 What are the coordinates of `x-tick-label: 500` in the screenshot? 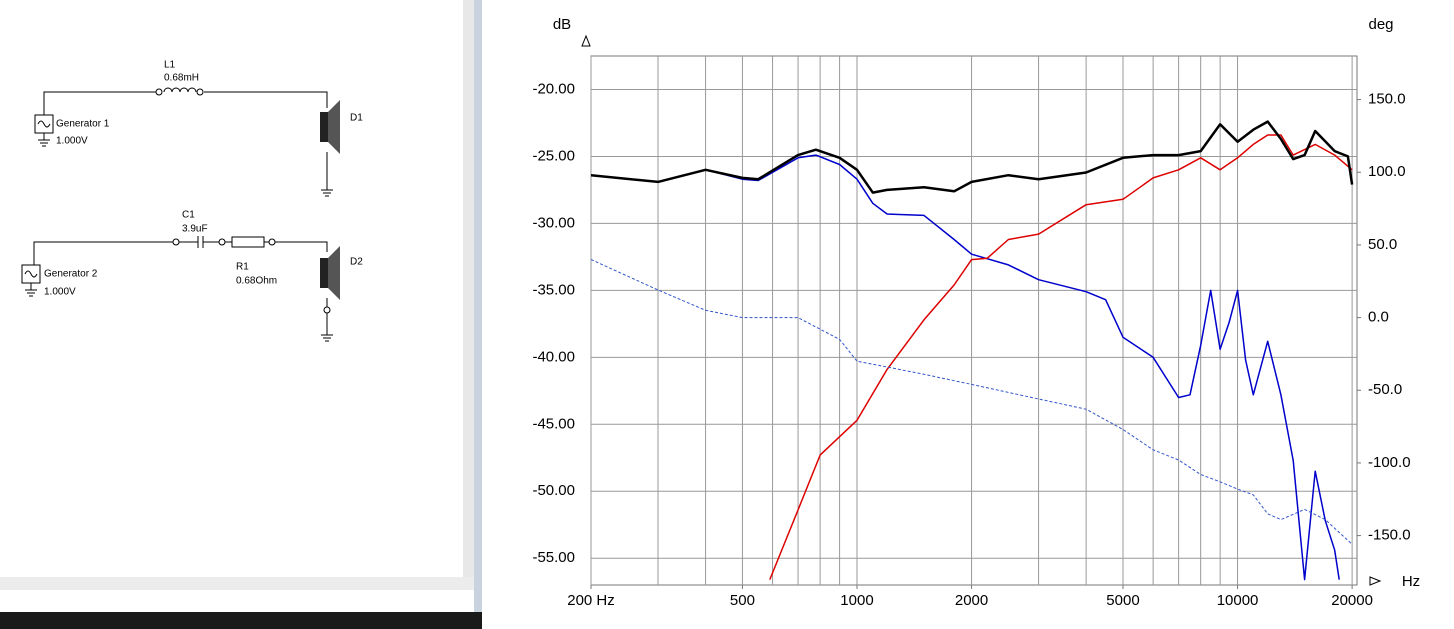 It's located at (742, 600).